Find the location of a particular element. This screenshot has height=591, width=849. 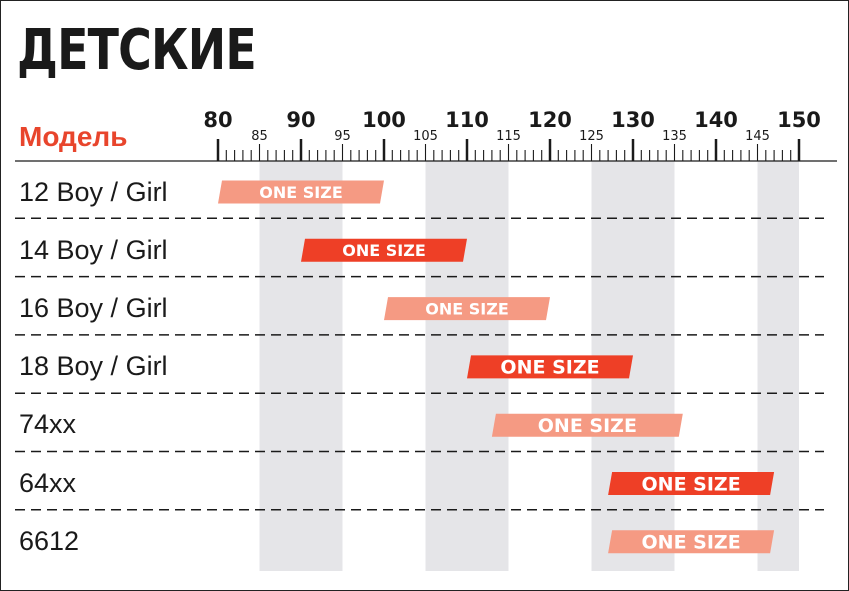

range-bar-label-5: ONE SIZE is located at coordinates (691, 484).